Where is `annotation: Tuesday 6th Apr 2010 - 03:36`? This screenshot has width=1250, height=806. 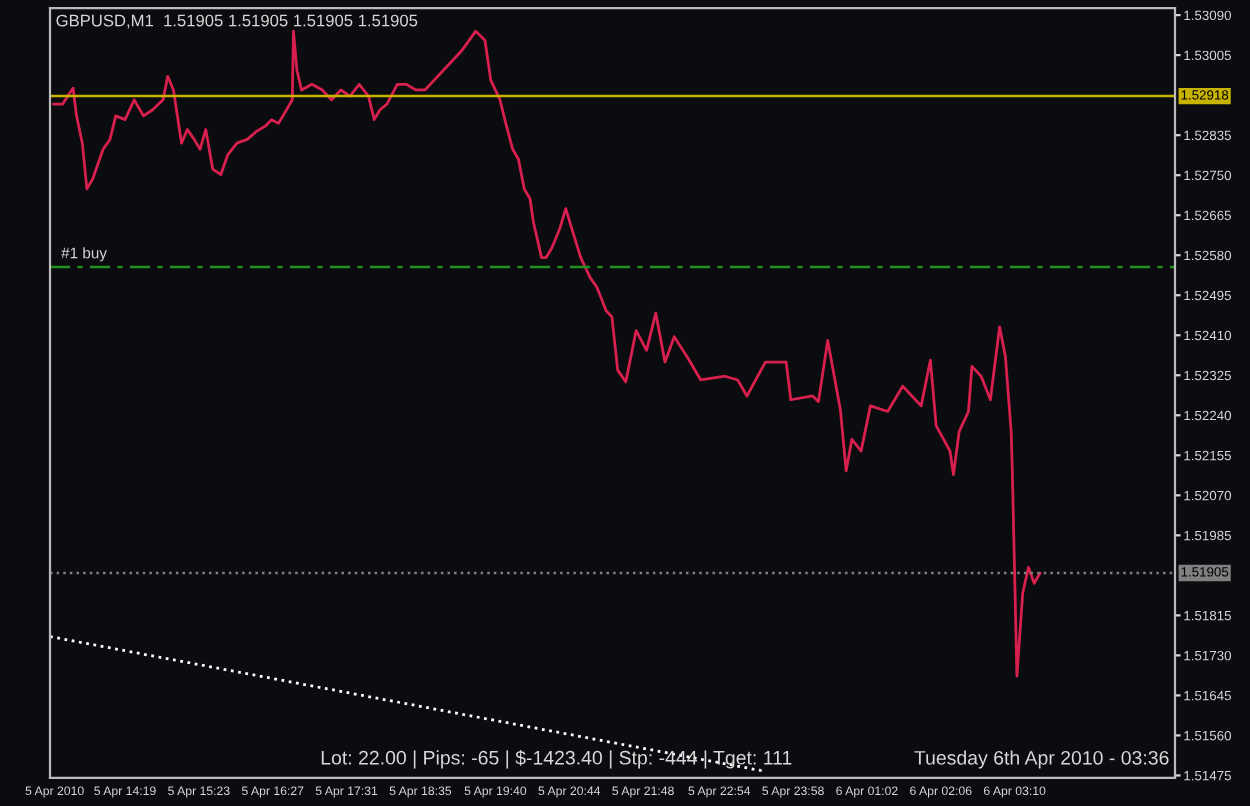 annotation: Tuesday 6th Apr 2010 - 03:36 is located at coordinates (1041, 759).